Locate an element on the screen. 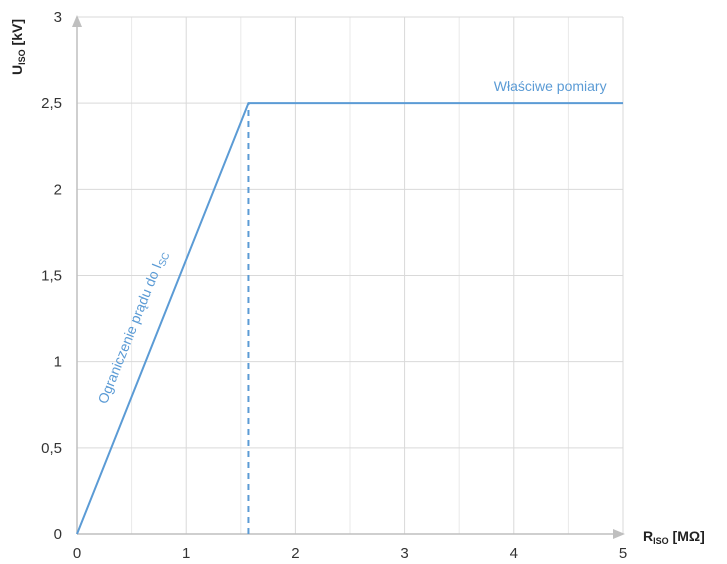 The height and width of the screenshot is (564, 727). x-tick-label: 1 is located at coordinates (186, 553).